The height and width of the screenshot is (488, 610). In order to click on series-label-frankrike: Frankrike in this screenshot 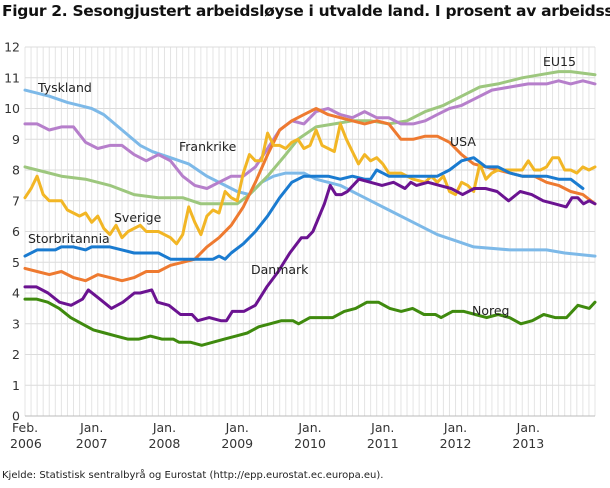, I will do `click(208, 146)`.